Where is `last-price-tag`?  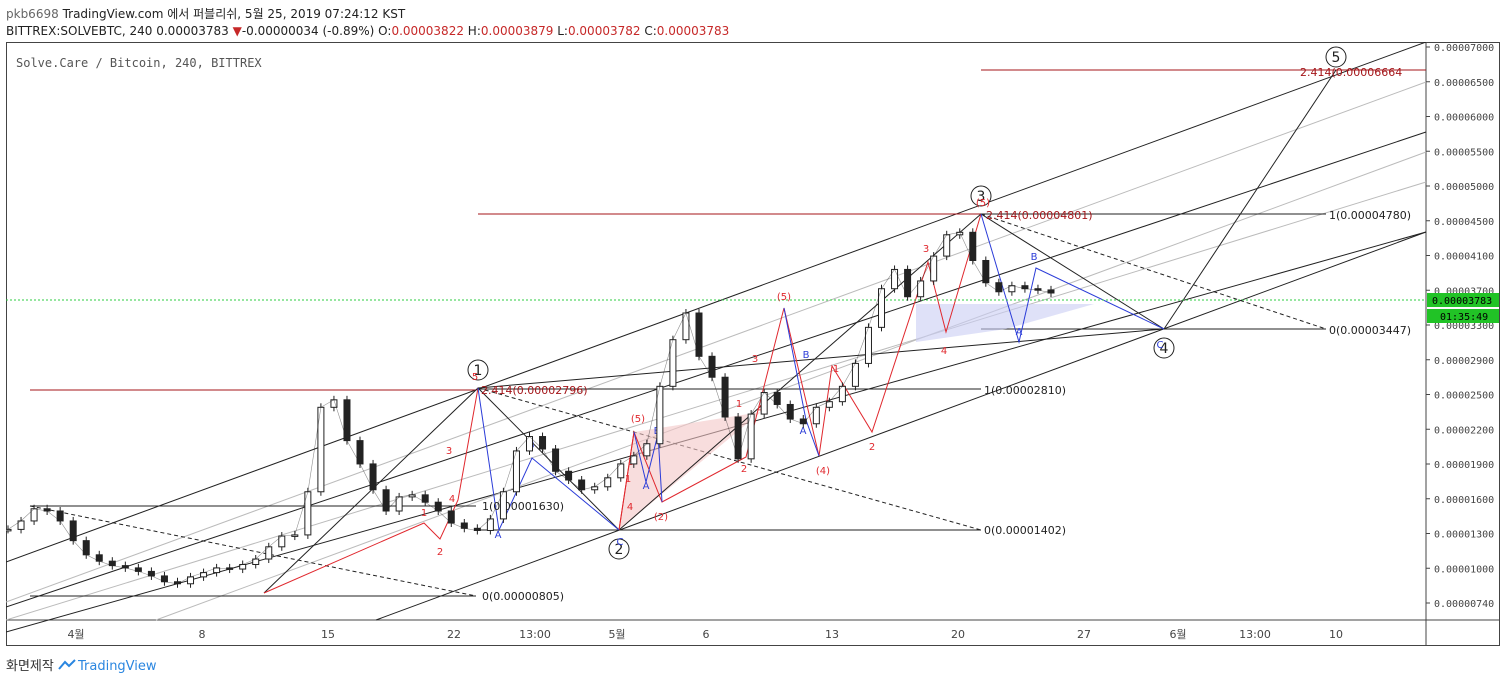 last-price-tag is located at coordinates (1463, 300).